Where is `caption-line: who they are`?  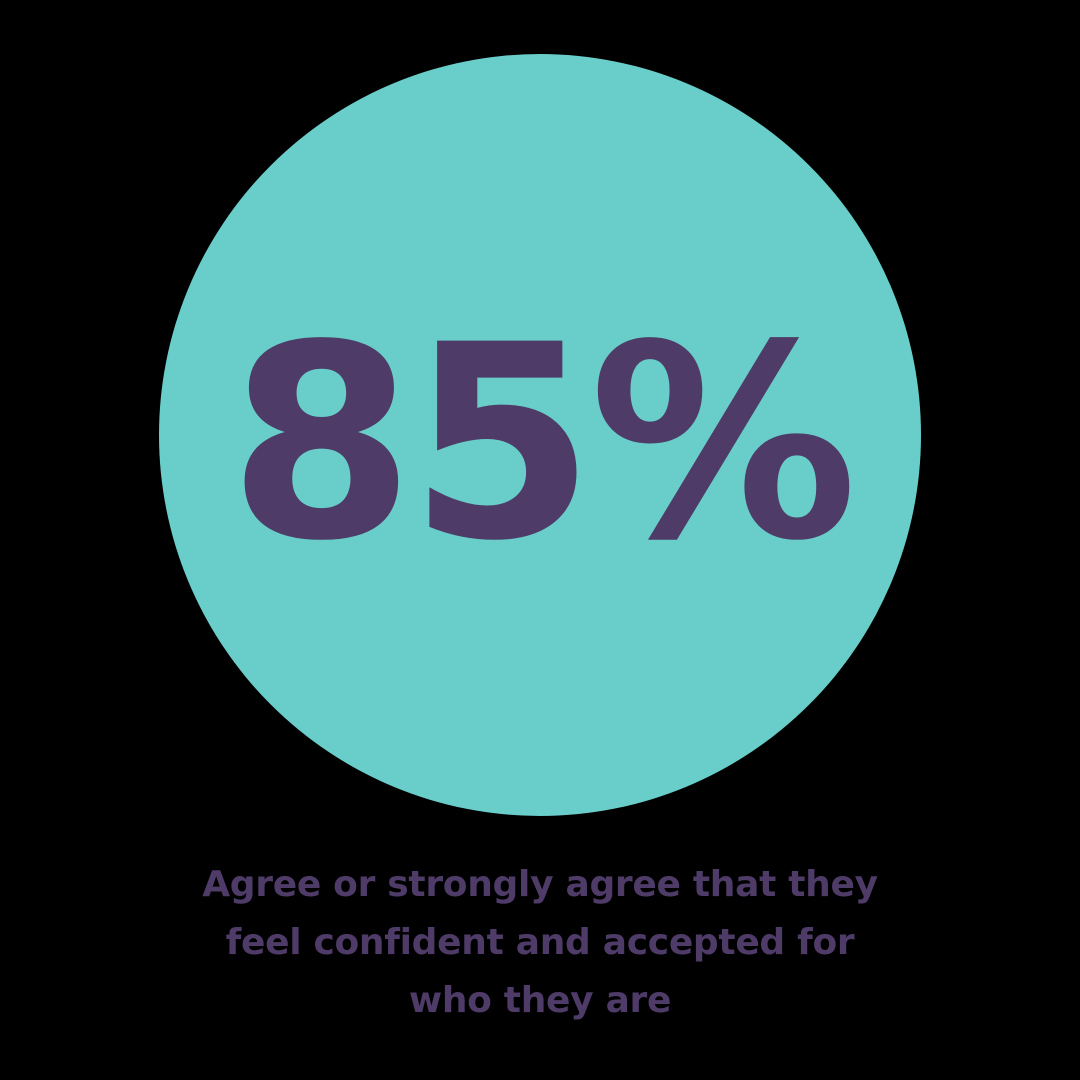 caption-line: who they are is located at coordinates (540, 1000).